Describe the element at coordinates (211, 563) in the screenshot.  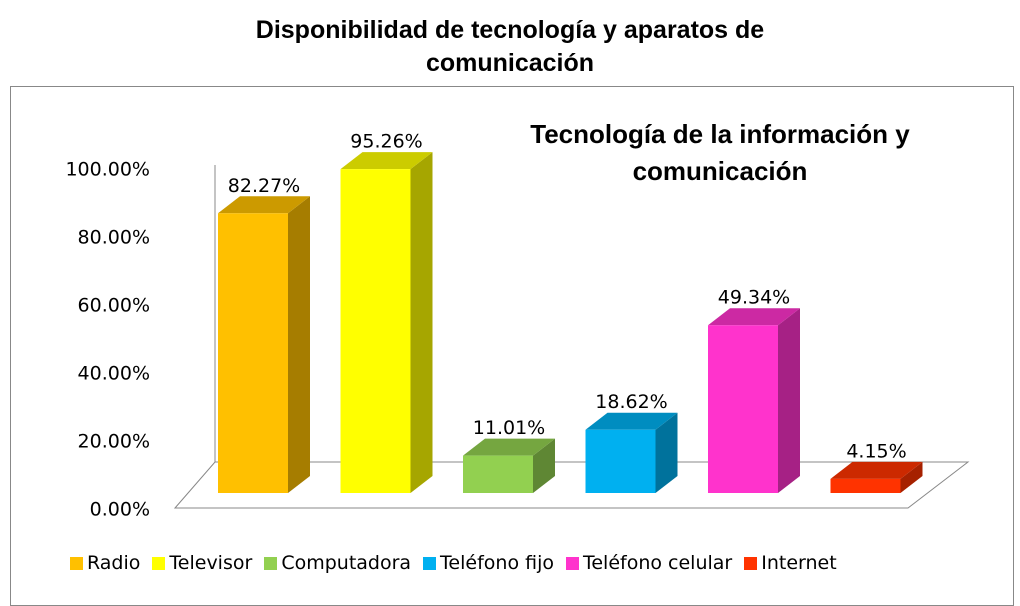
I see `legend-label: Televisor` at that location.